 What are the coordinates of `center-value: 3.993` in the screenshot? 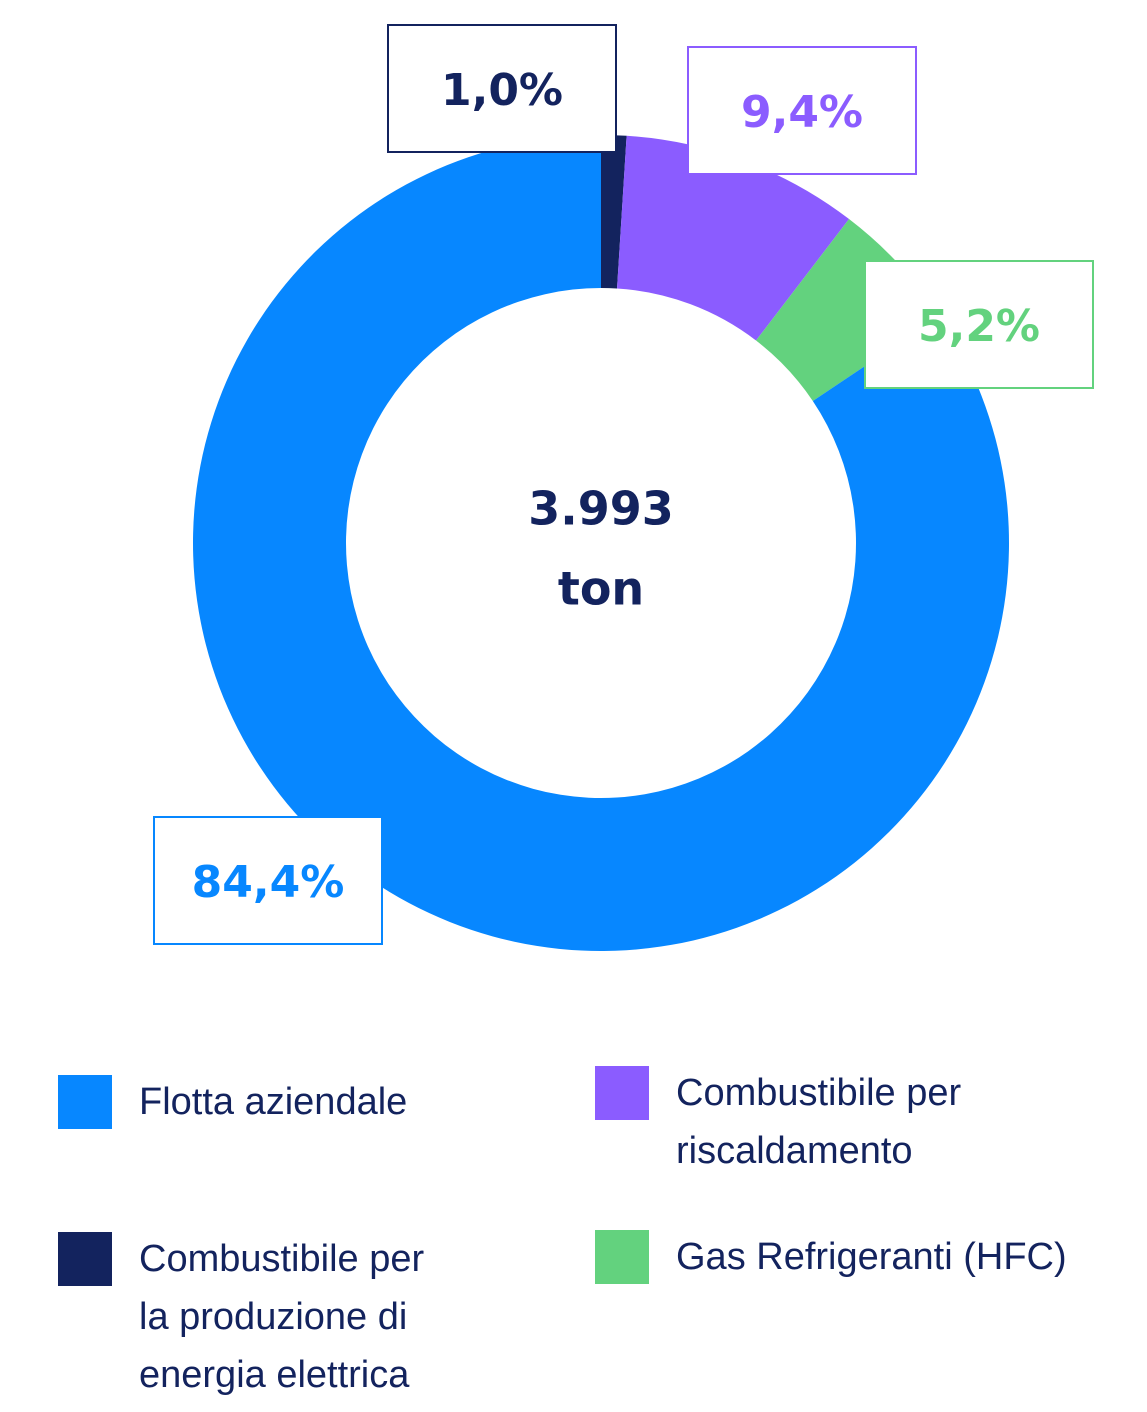 It's located at (601, 509).